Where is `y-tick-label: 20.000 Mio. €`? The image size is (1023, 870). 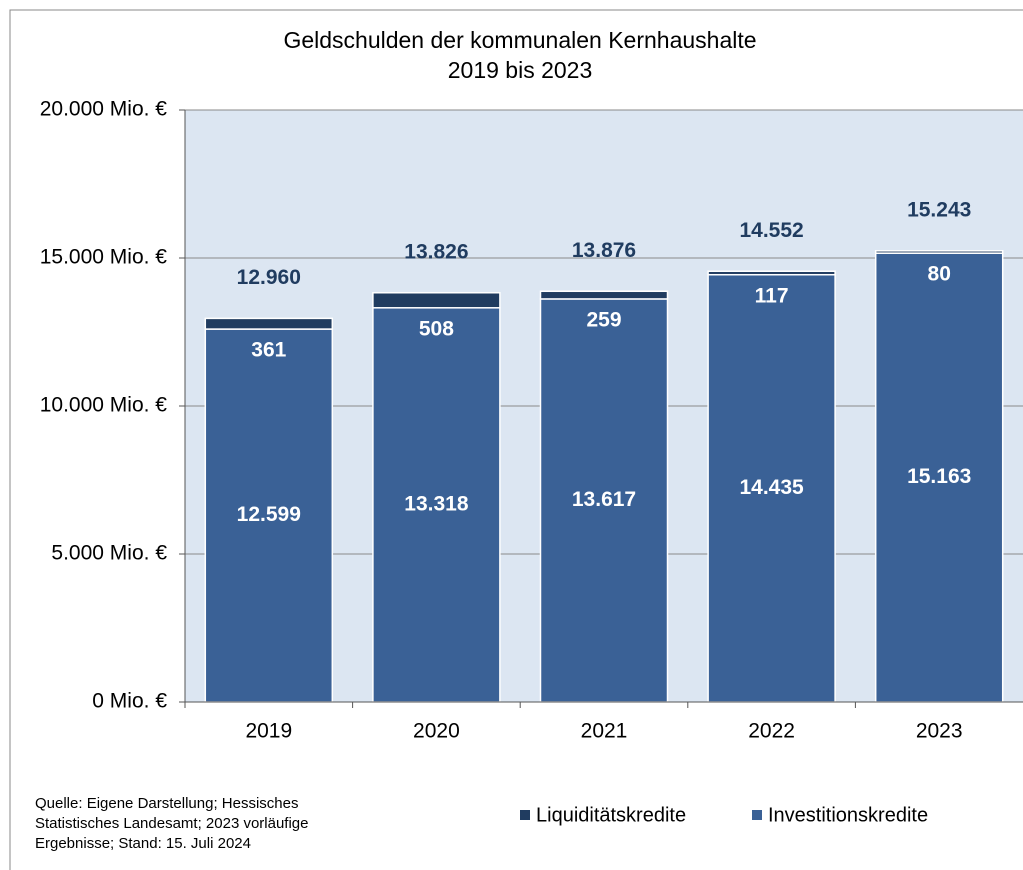 y-tick-label: 20.000 Mio. € is located at coordinates (104, 109).